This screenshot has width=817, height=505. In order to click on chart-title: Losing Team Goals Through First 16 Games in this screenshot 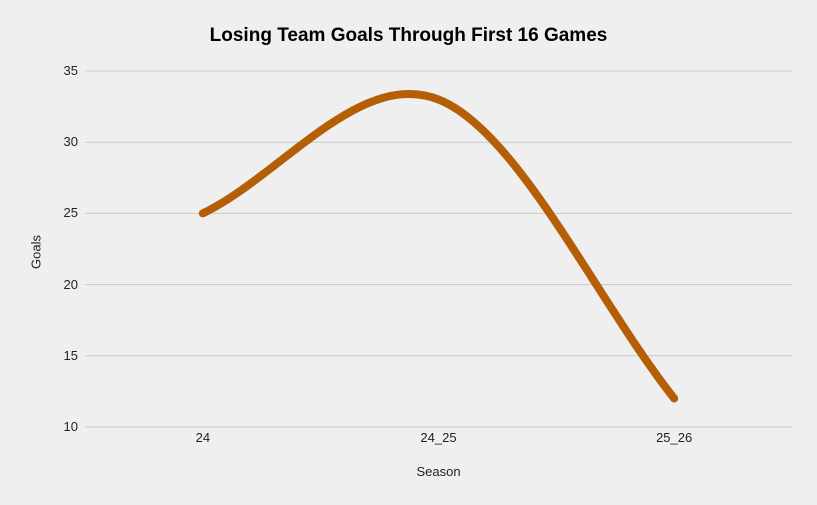, I will do `click(408, 35)`.